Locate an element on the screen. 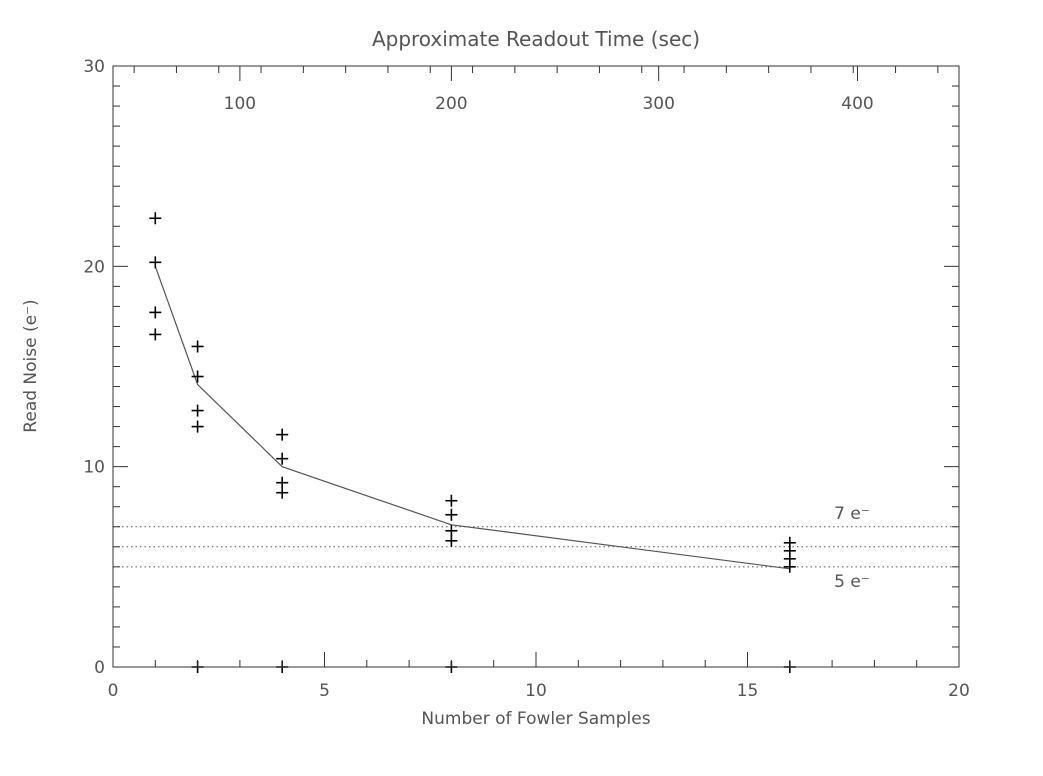  chart-title: Approximate Readout Time (sec) is located at coordinates (536, 39).